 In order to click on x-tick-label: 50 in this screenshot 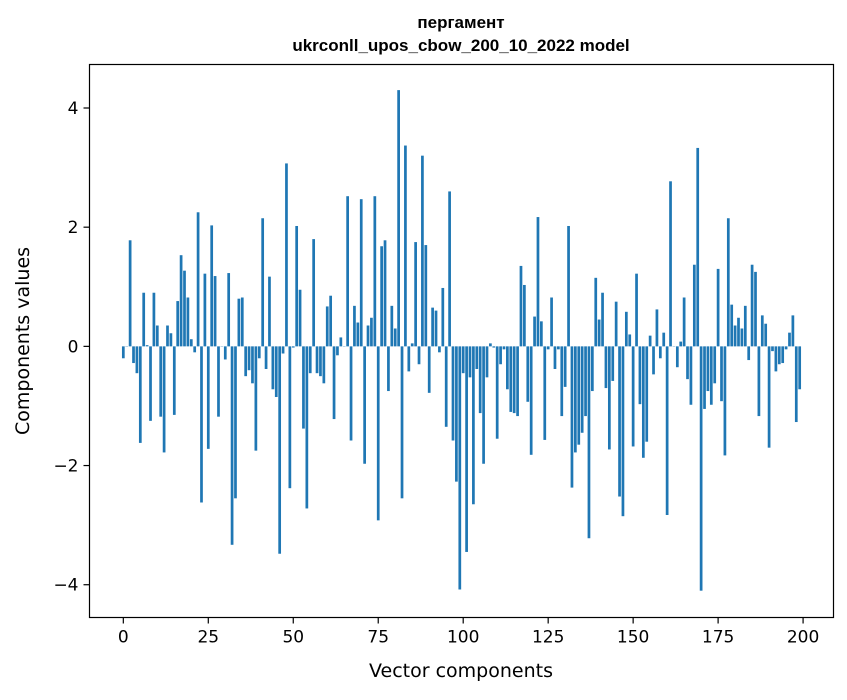, I will do `click(293, 638)`.